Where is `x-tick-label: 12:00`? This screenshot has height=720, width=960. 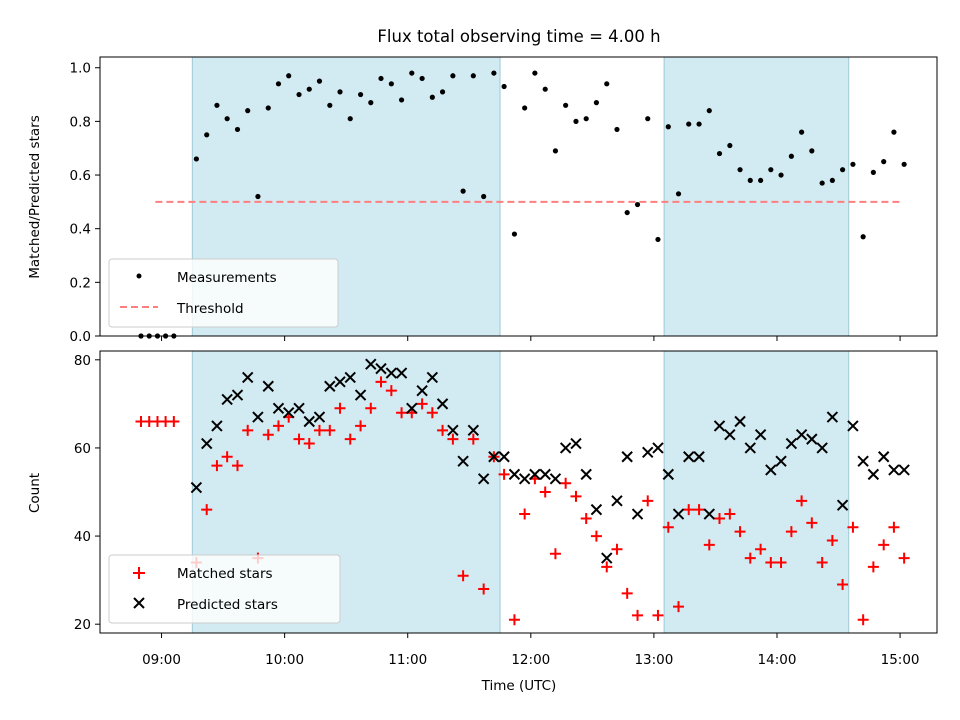 x-tick-label: 12:00 is located at coordinates (530, 660).